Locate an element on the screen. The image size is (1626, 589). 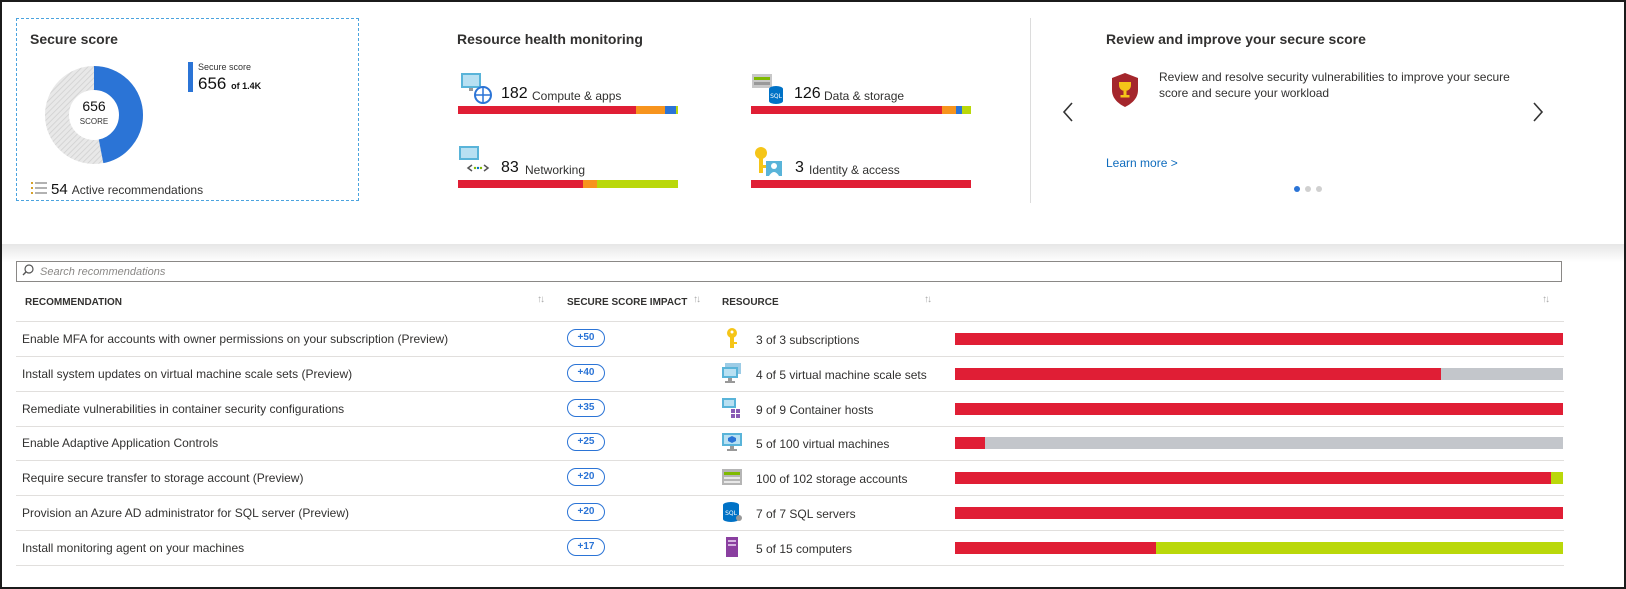
sort-recommendation-icon: ↑↓ is located at coordinates (541, 299).